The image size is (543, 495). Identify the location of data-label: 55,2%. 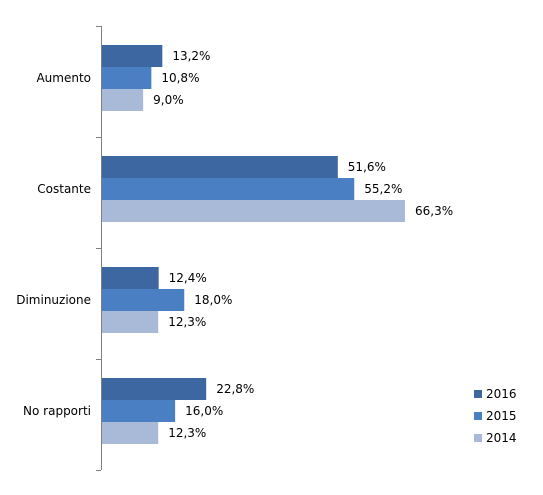
(383, 189).